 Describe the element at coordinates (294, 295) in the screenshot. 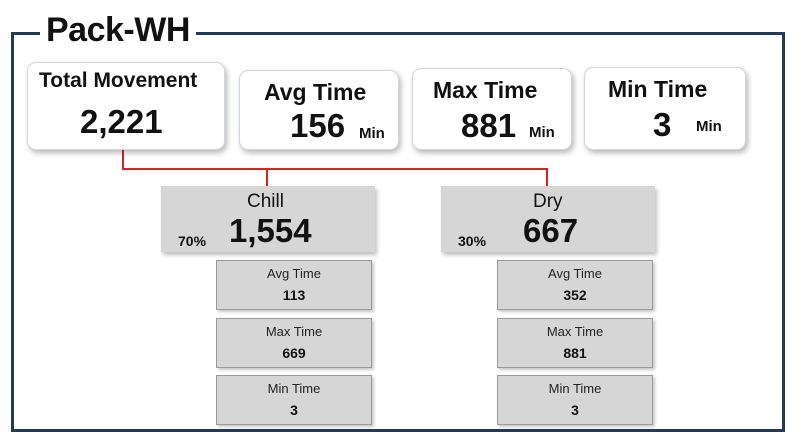

I see `chill-avg-time-value: 113` at that location.